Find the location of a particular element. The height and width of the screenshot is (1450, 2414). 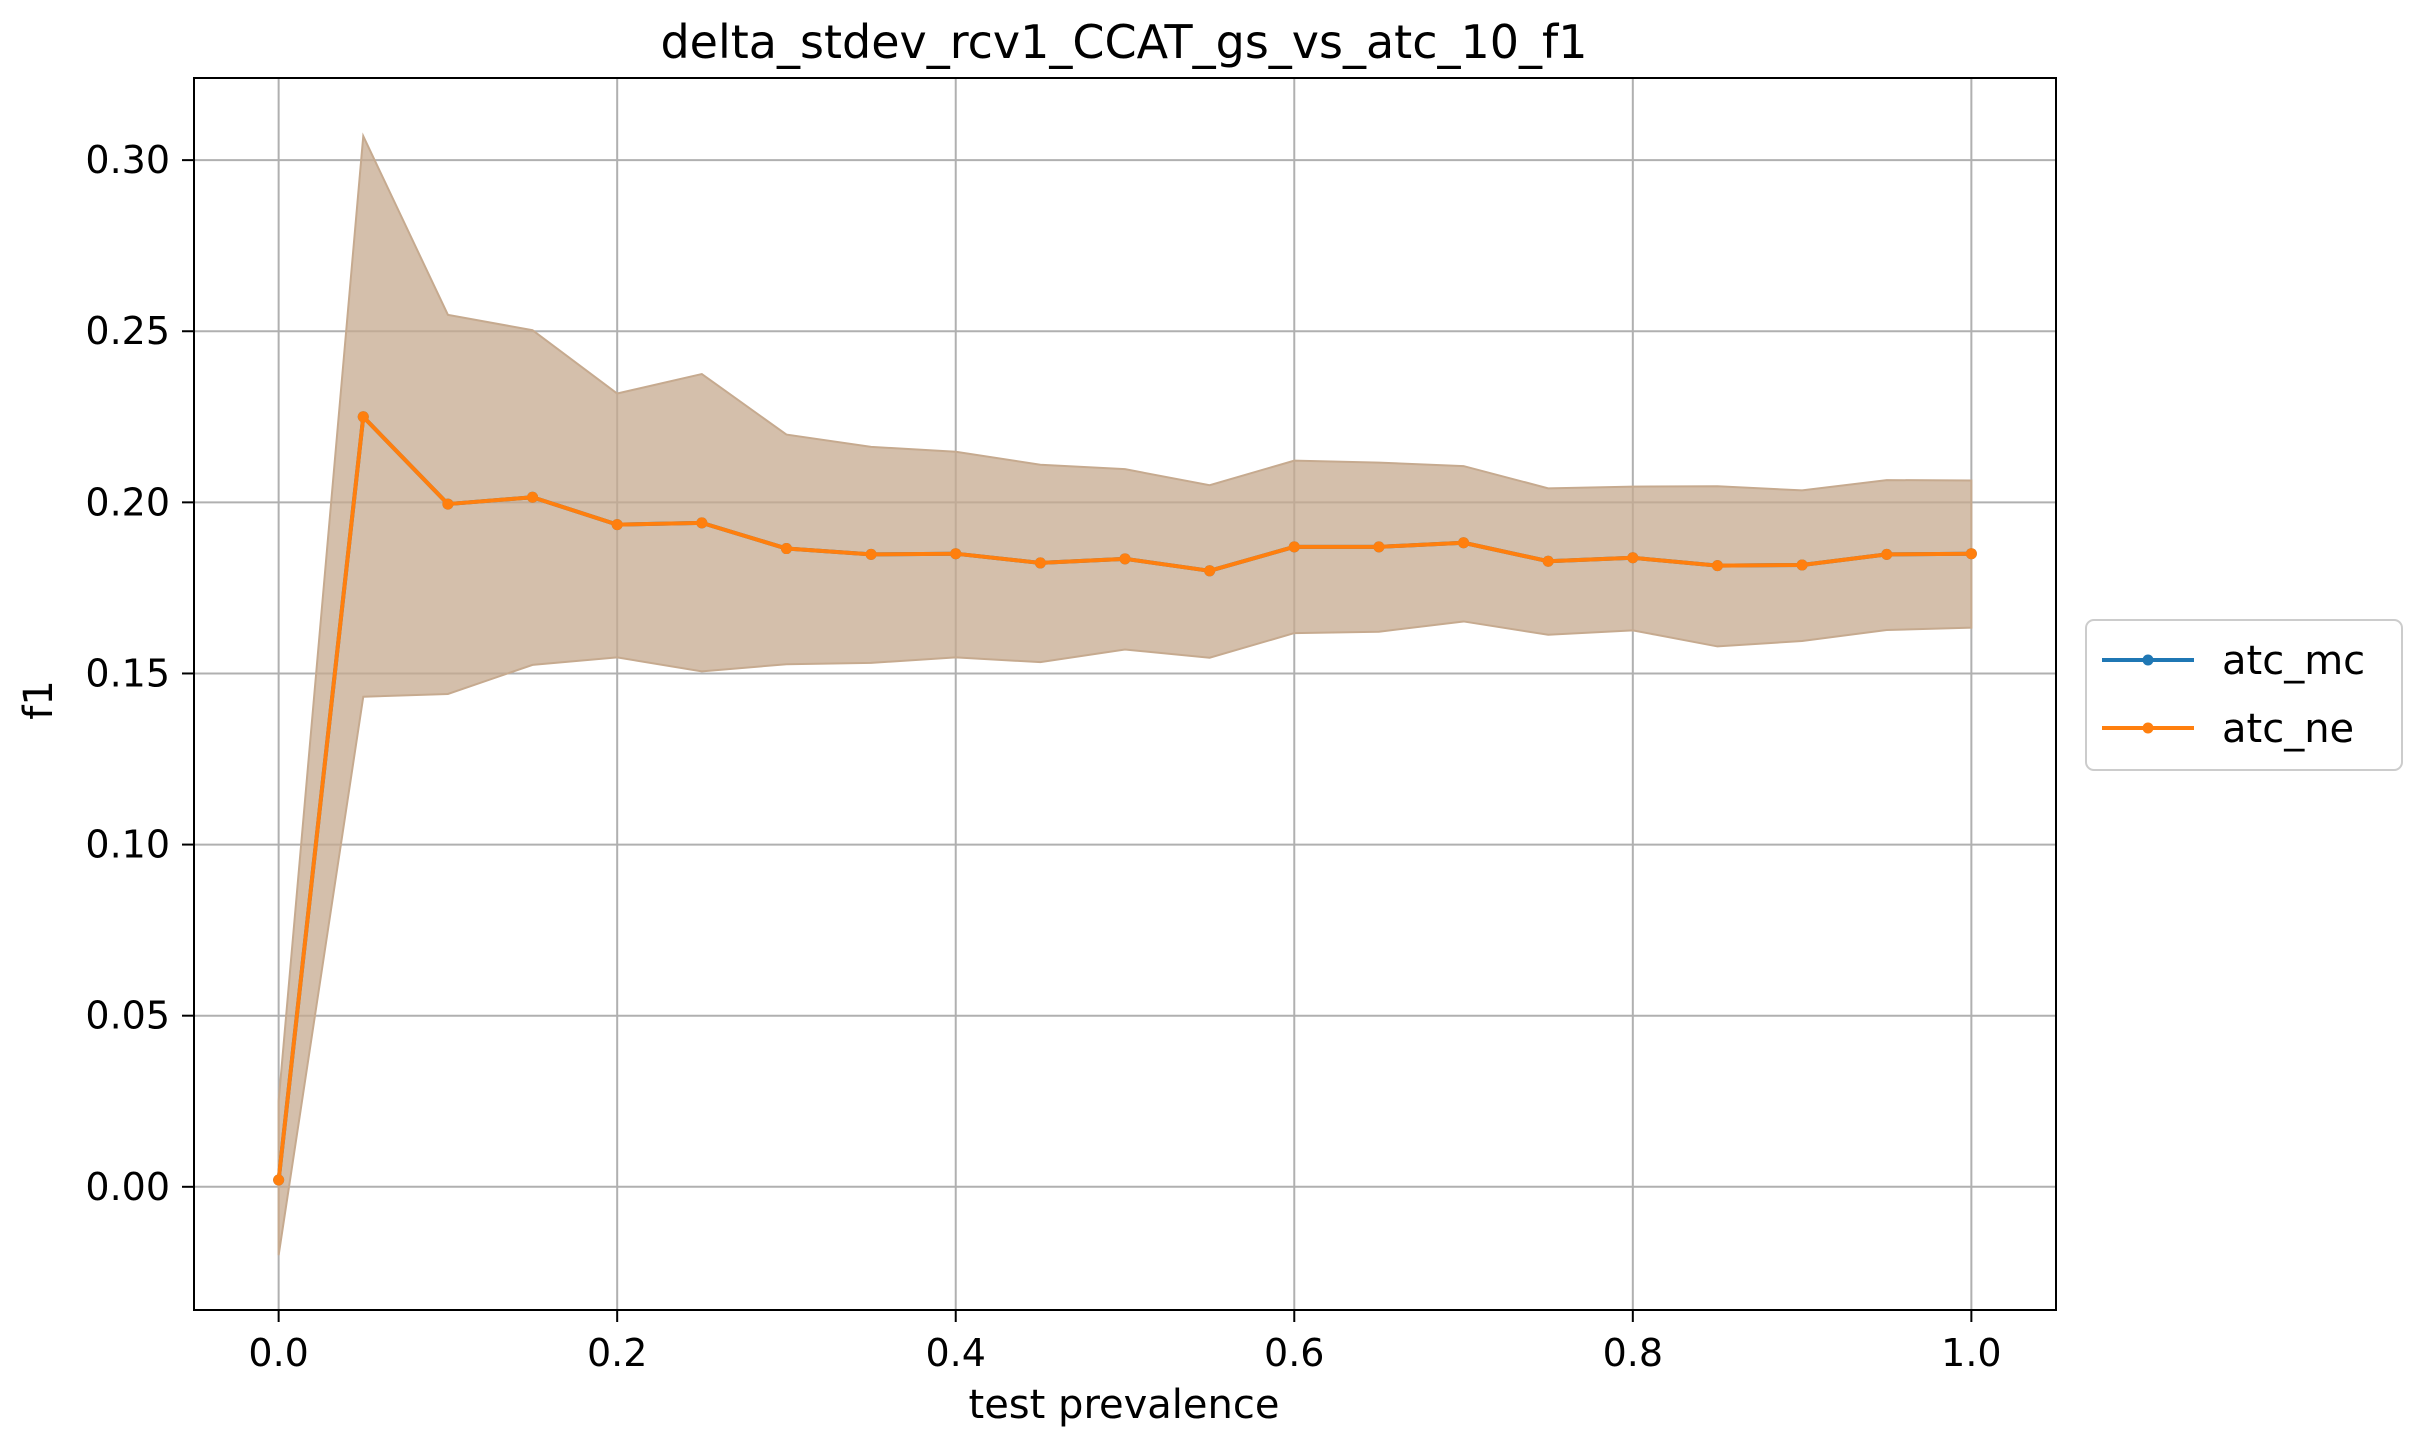

y-tick-label: 0.25 is located at coordinates (127, 331).